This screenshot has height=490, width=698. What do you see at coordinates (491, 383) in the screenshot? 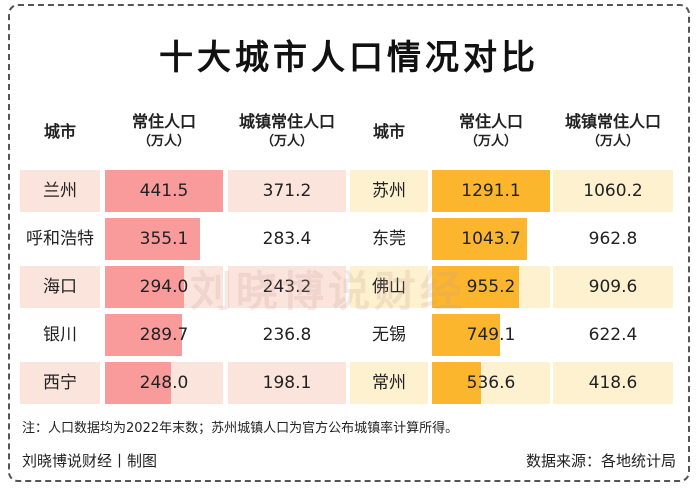
I see `pop-value: 536.6` at bounding box center [491, 383].